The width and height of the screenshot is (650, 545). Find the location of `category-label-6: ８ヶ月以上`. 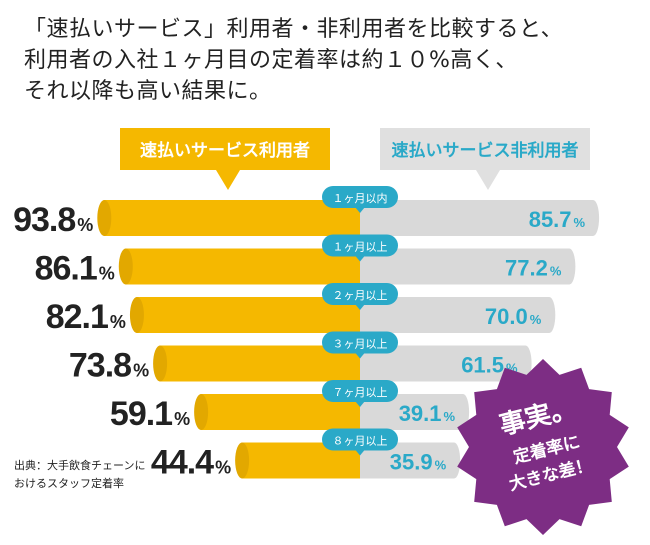

category-label-6: ８ヶ月以上 is located at coordinates (360, 441).